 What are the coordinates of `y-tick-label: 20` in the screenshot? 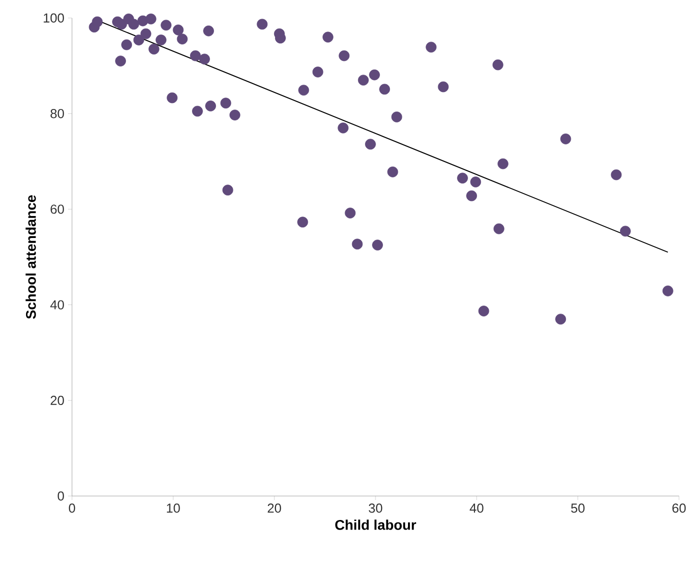 It's located at (57, 400).